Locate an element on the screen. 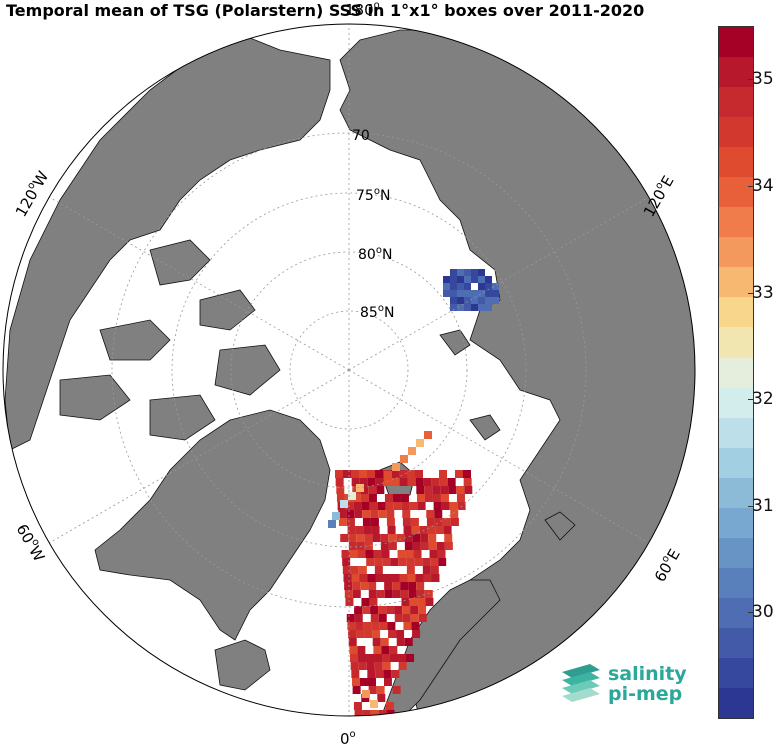  colorbar-tick-label: 34 is located at coordinates (763, 185).